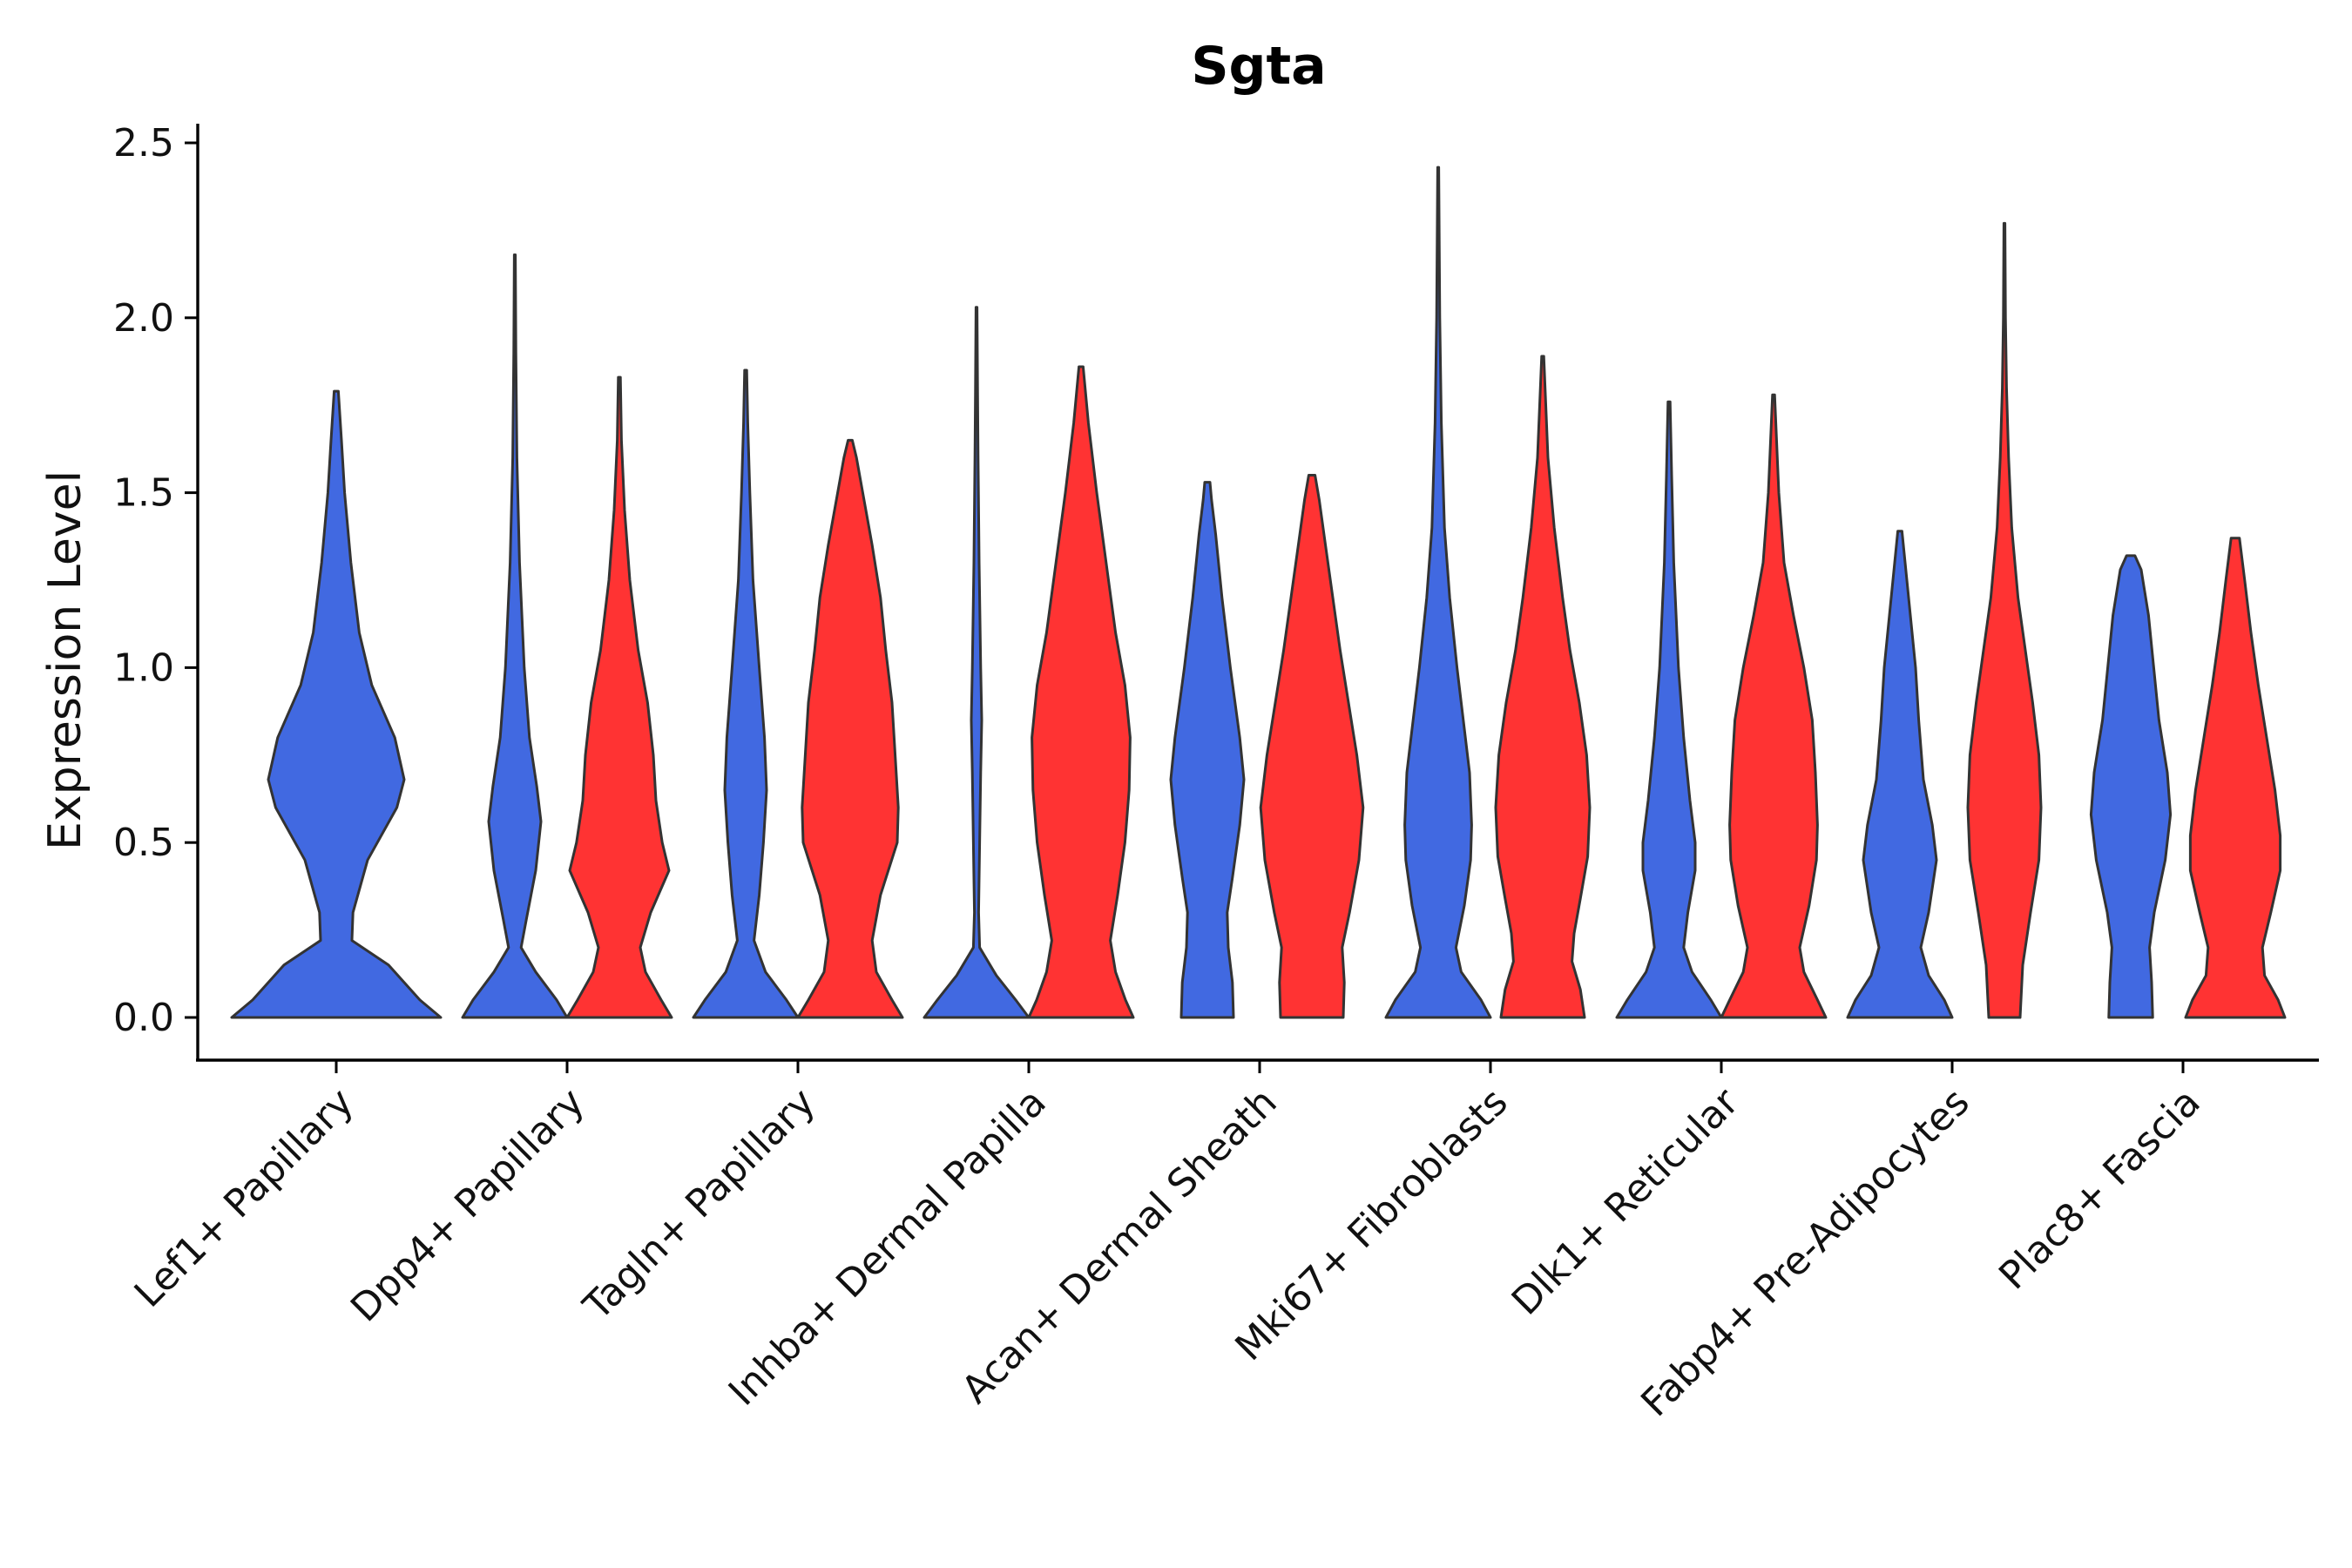 Image resolution: width=2352 pixels, height=1568 pixels. Describe the element at coordinates (2004, 620) in the screenshot. I see `violin-2-fabp4-pre-adipocytes` at that location.